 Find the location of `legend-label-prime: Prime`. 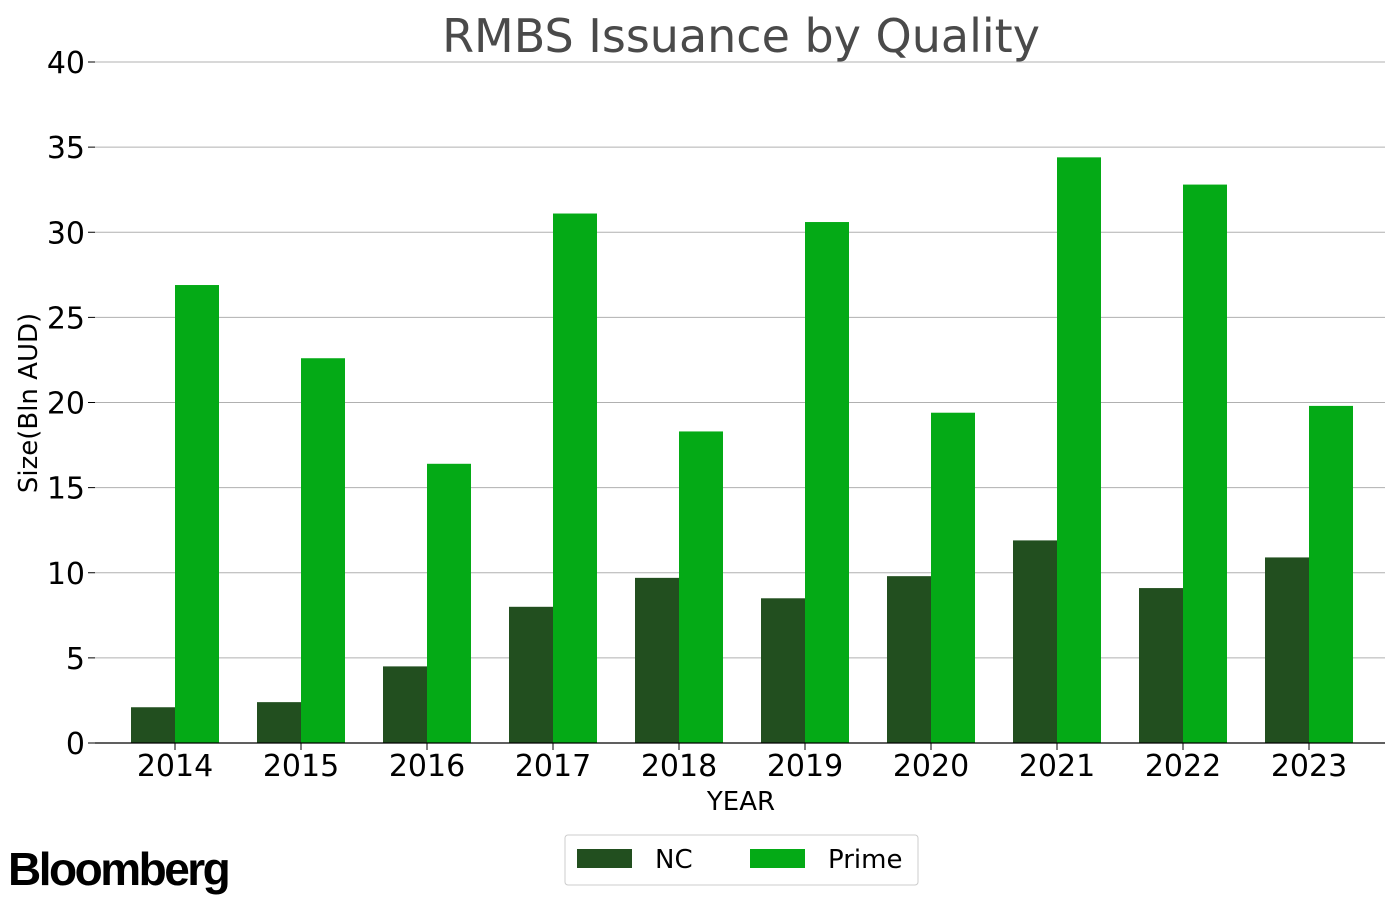

legend-label-prime: Prime is located at coordinates (865, 860).